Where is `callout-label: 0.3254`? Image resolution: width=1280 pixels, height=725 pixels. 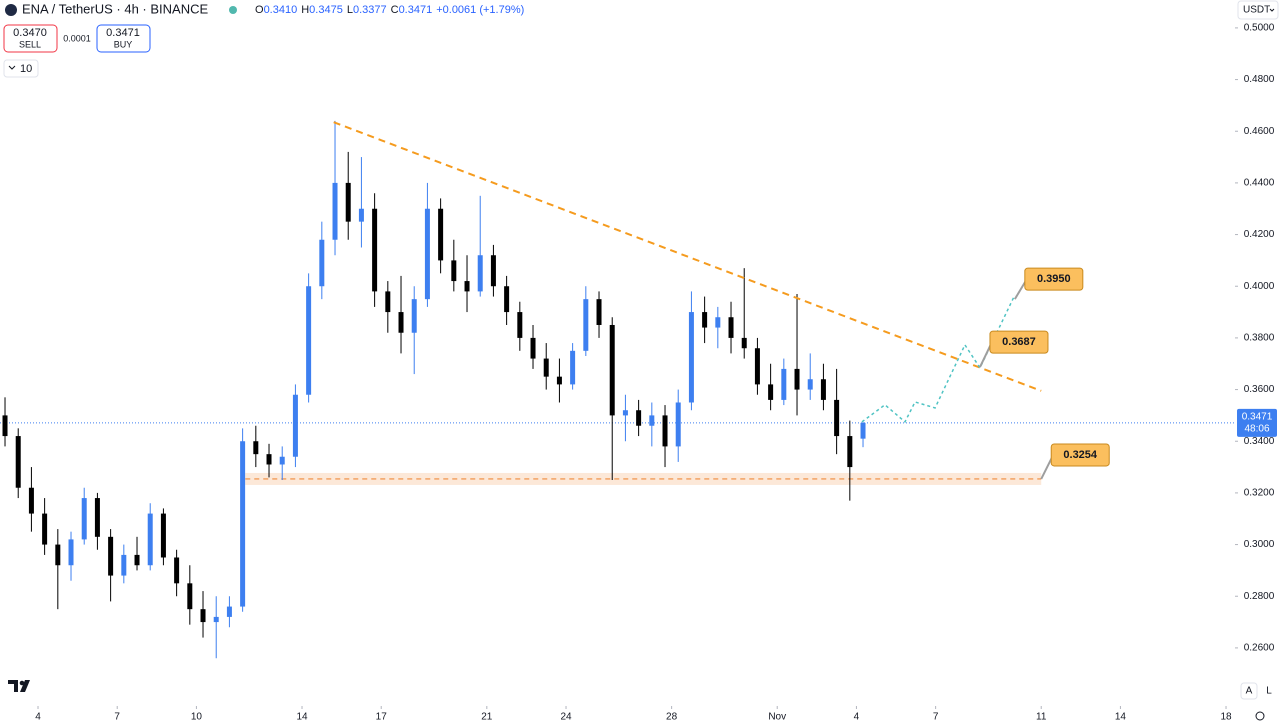
callout-label: 0.3254 is located at coordinates (1080, 455).